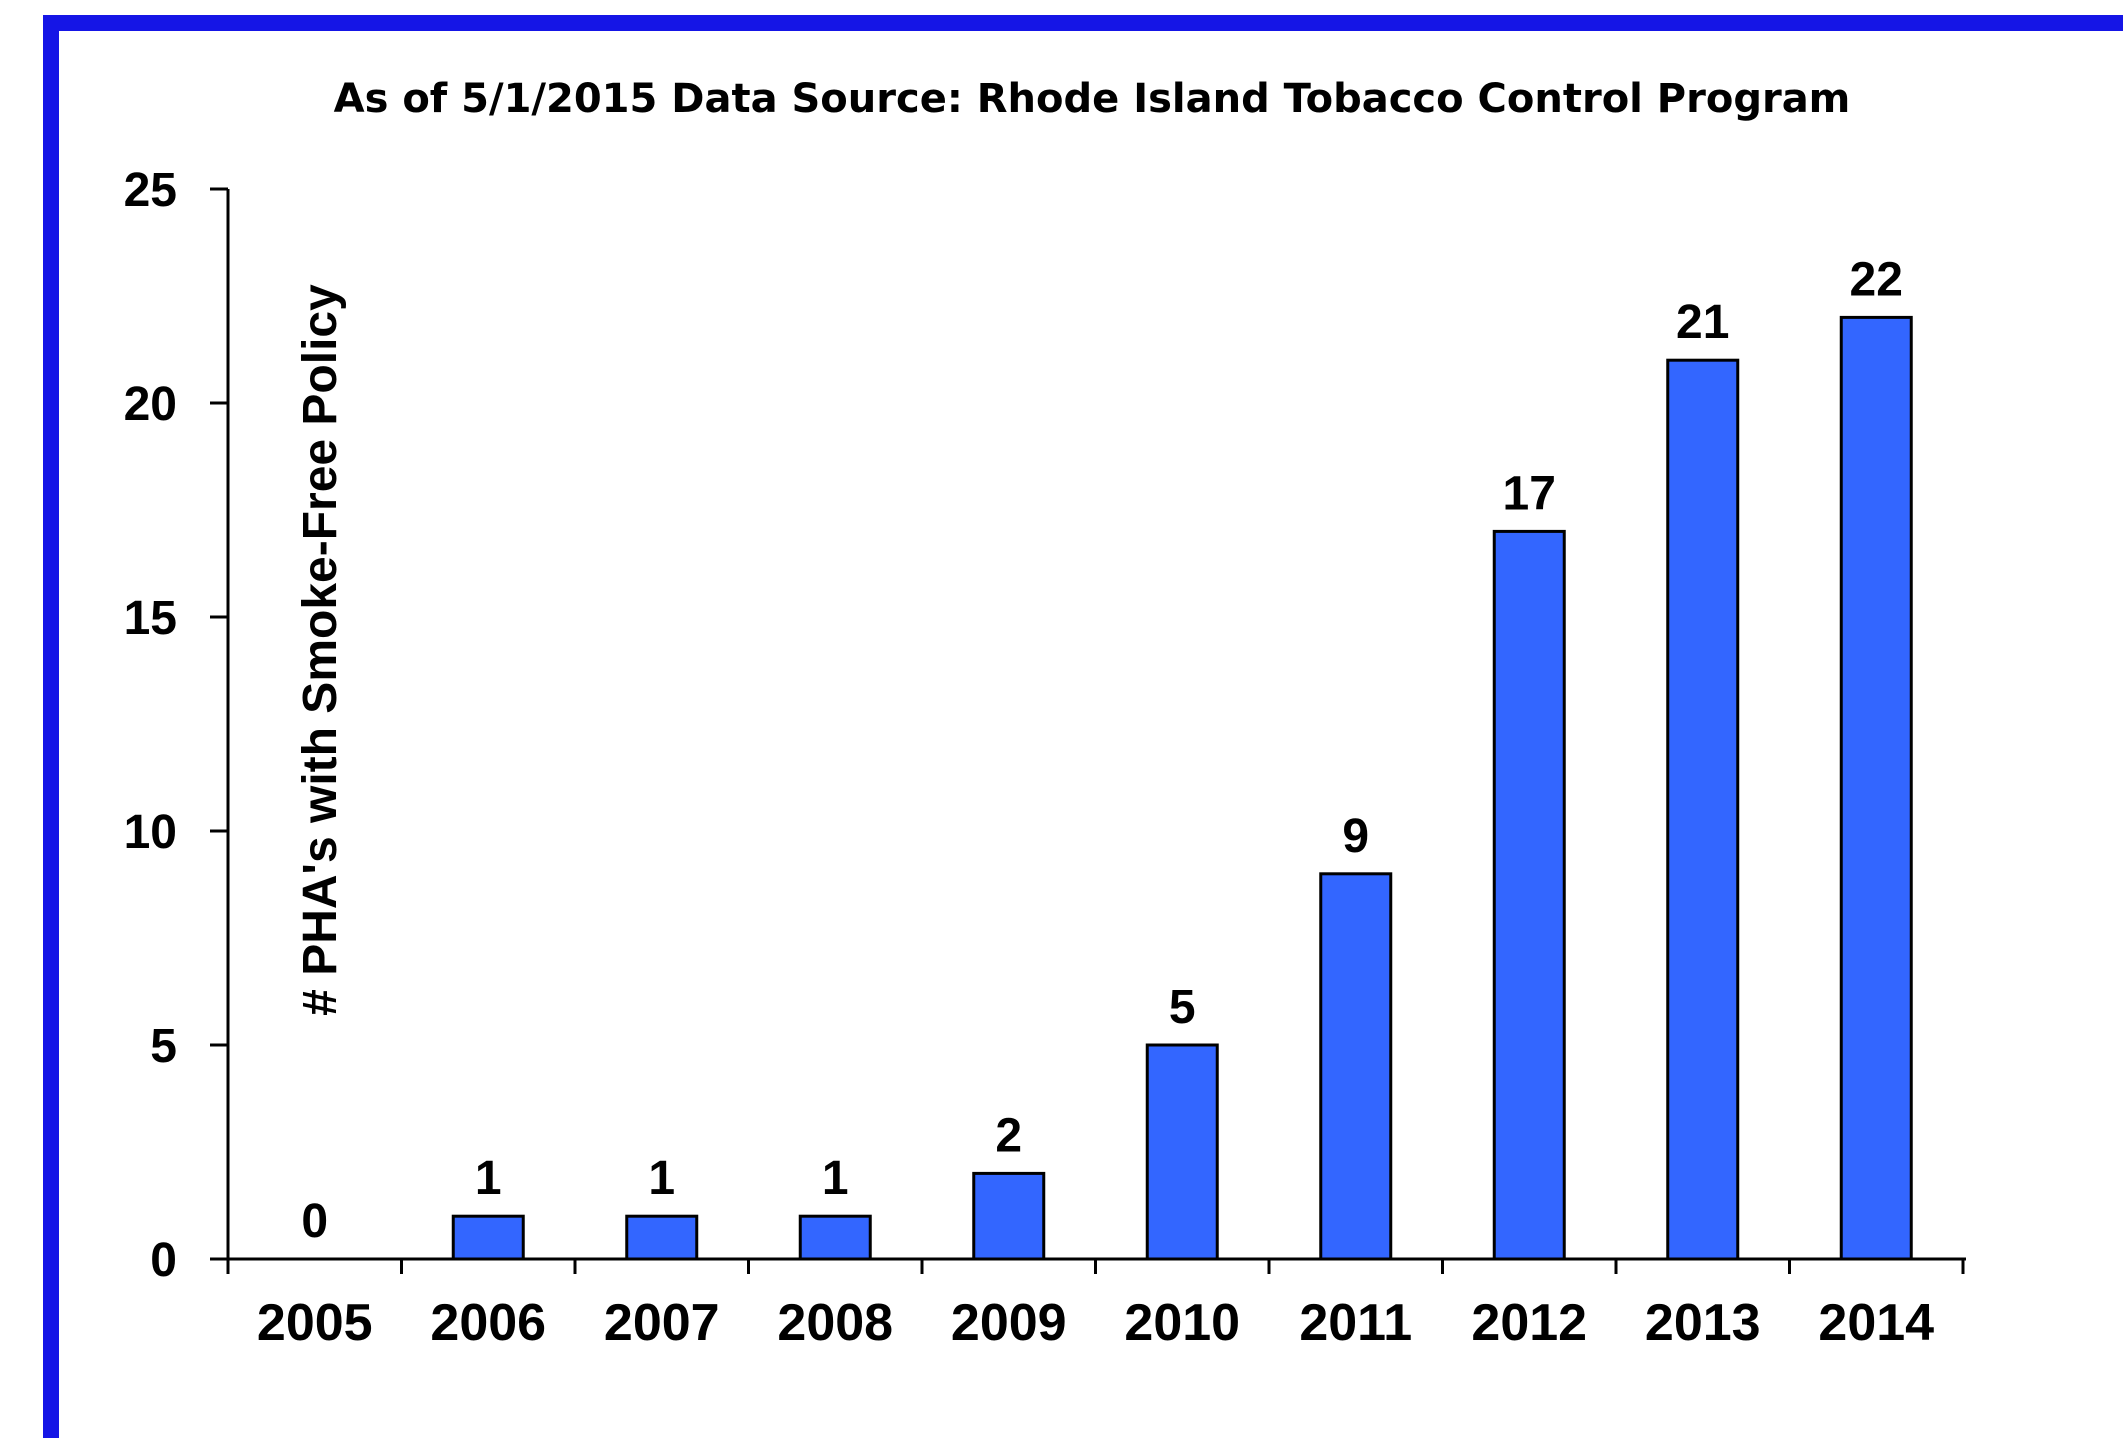  Describe the element at coordinates (1876, 279) in the screenshot. I see `data-label-2014: 22` at that location.